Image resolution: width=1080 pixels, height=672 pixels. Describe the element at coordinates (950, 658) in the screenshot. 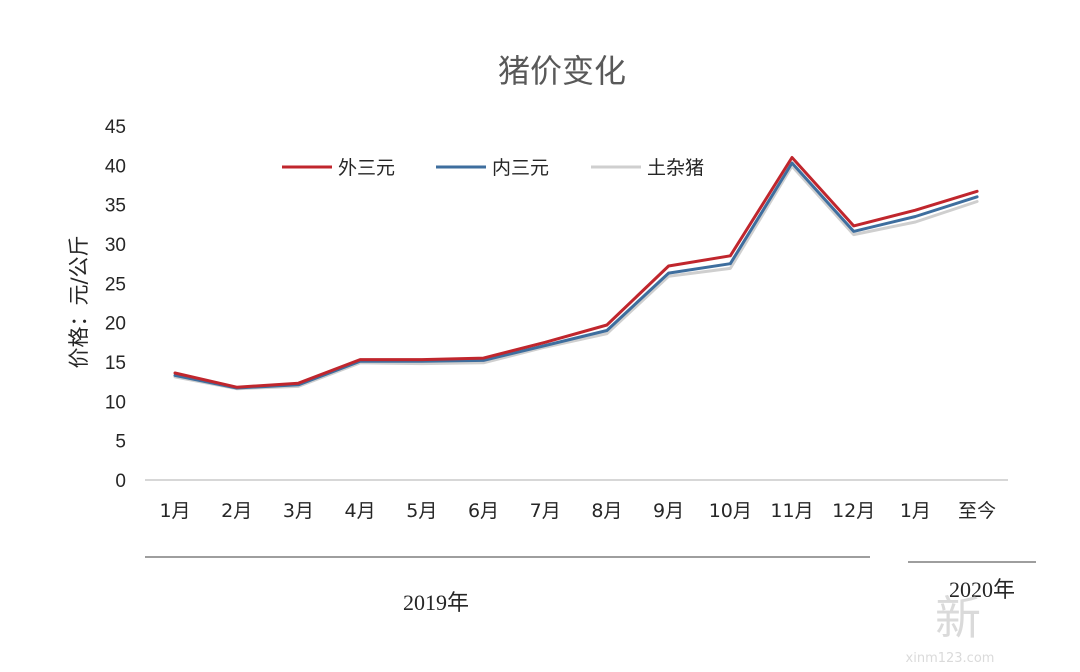

I see `watermark-text: xinm123.com` at that location.